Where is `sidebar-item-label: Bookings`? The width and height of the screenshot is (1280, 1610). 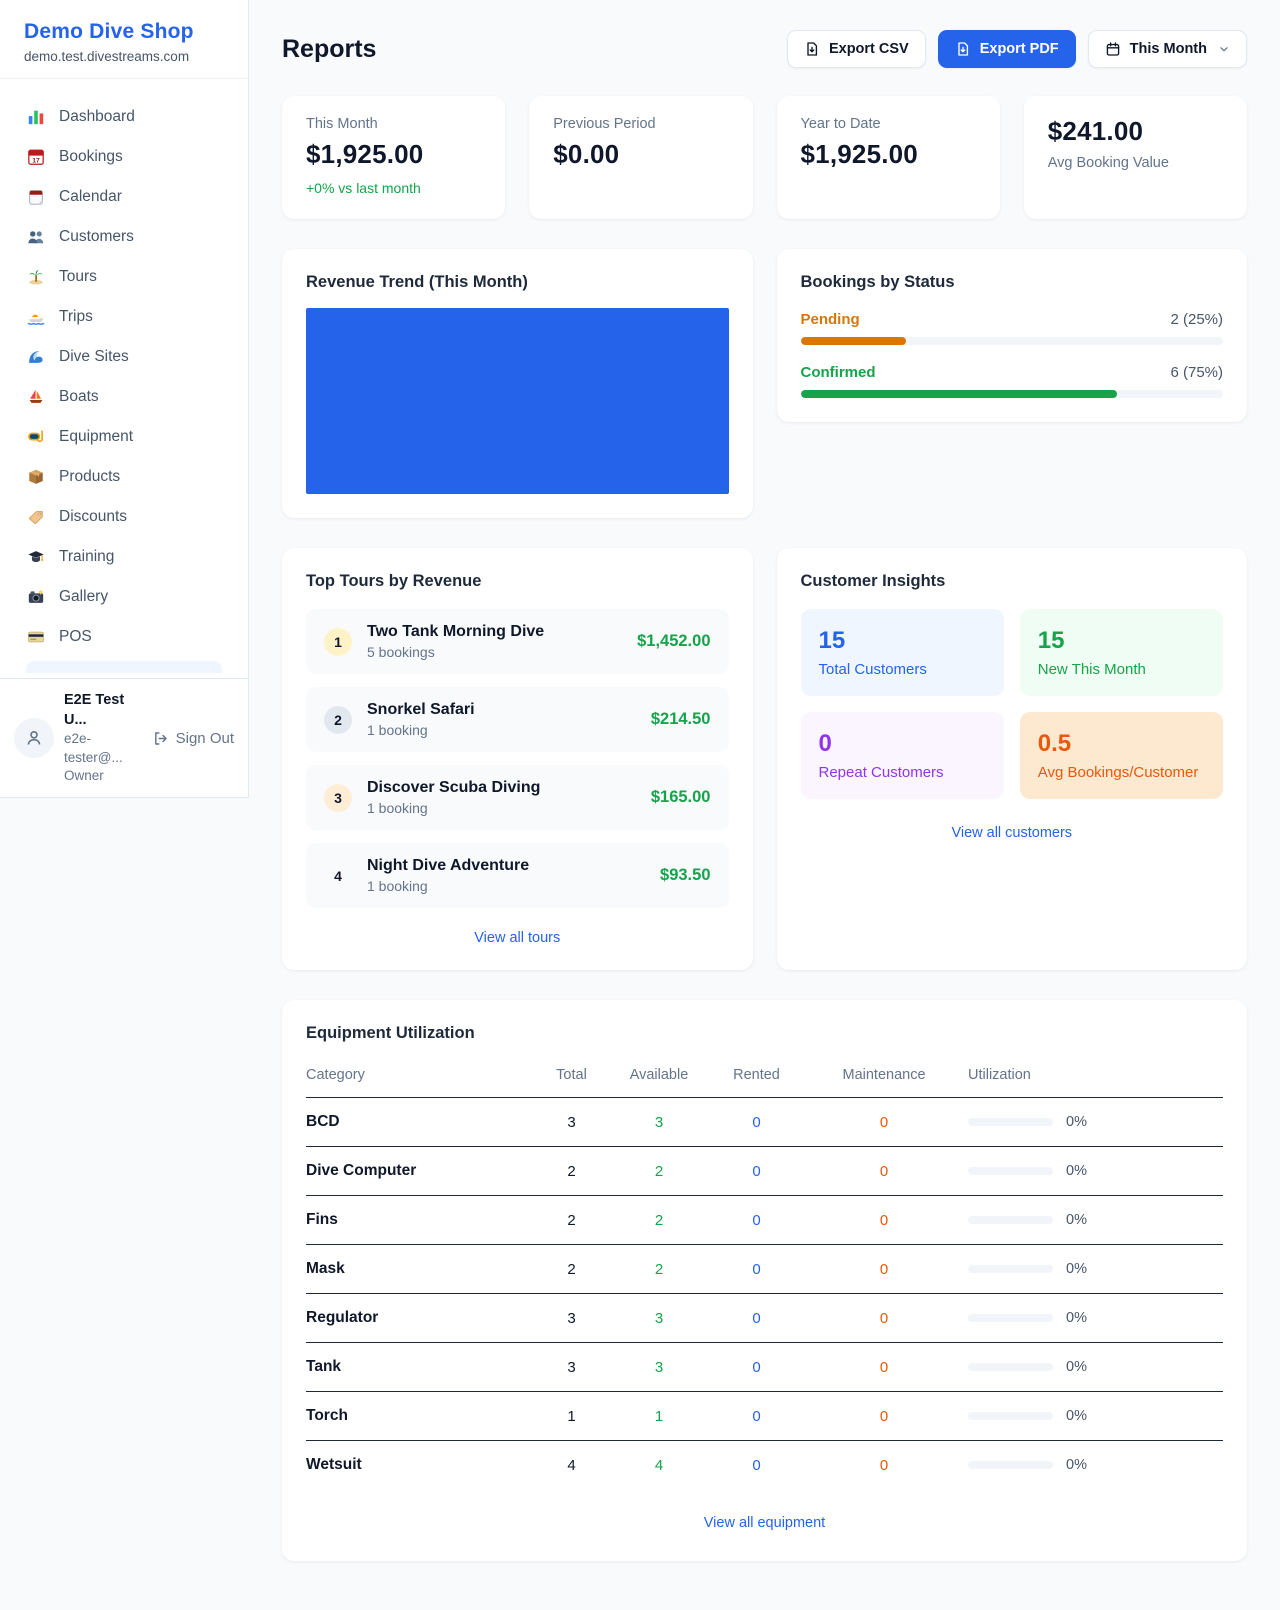
sidebar-item-label: Bookings is located at coordinates (91, 156).